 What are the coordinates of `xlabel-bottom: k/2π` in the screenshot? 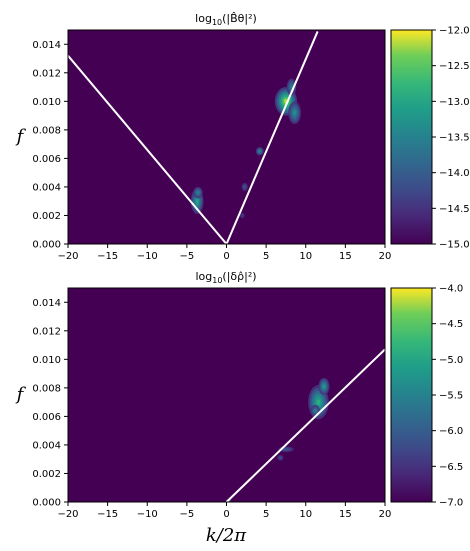 It's located at (226, 535).